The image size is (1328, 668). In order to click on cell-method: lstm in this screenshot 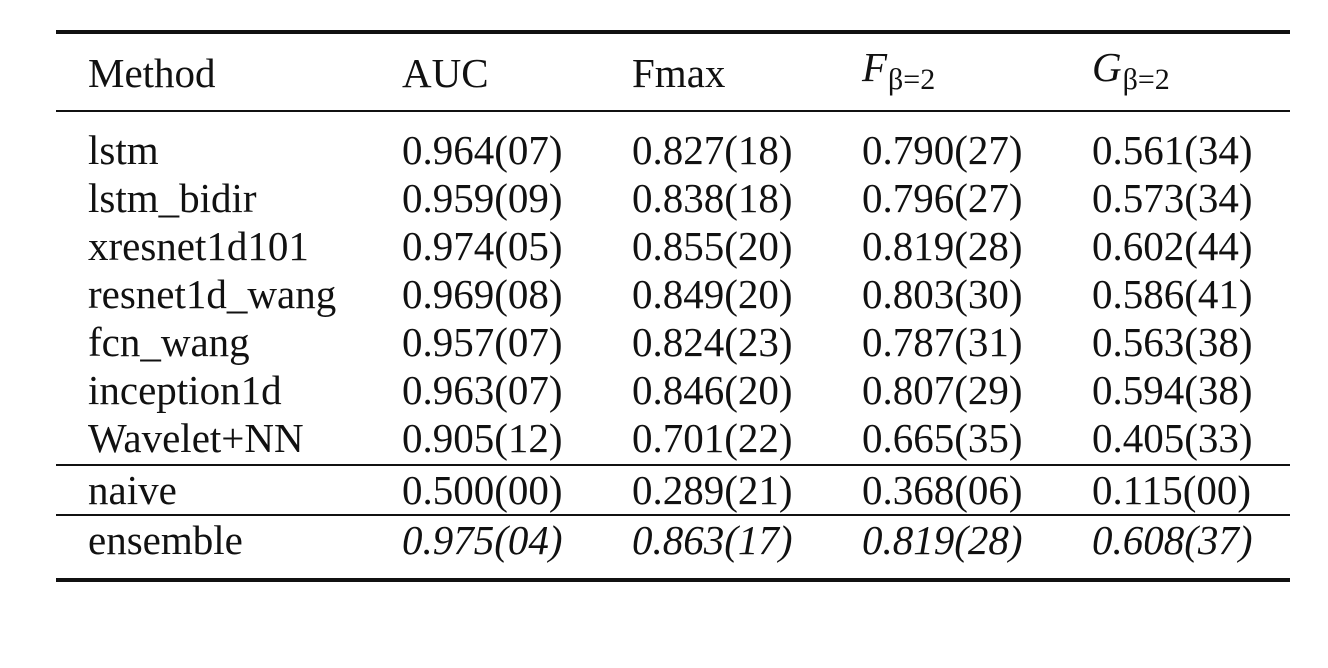, I will do `click(123, 150)`.